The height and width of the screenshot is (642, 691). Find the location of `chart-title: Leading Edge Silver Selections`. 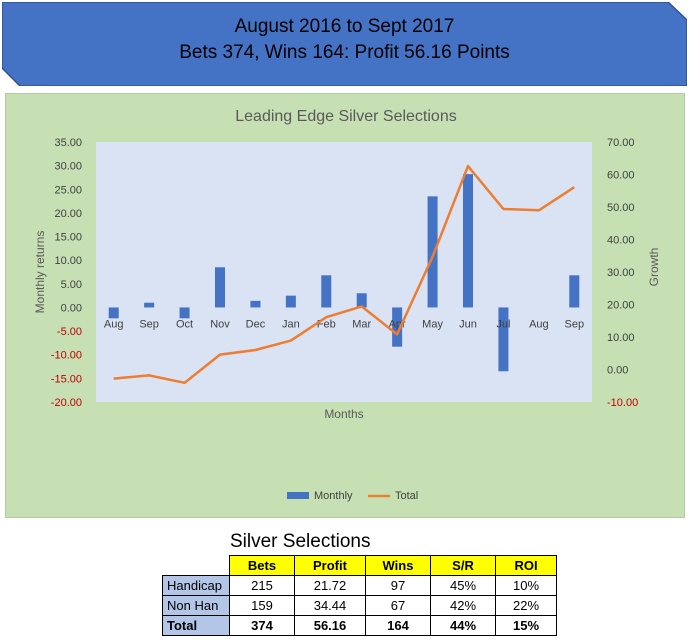

chart-title: Leading Edge Silver Selections is located at coordinates (345, 116).